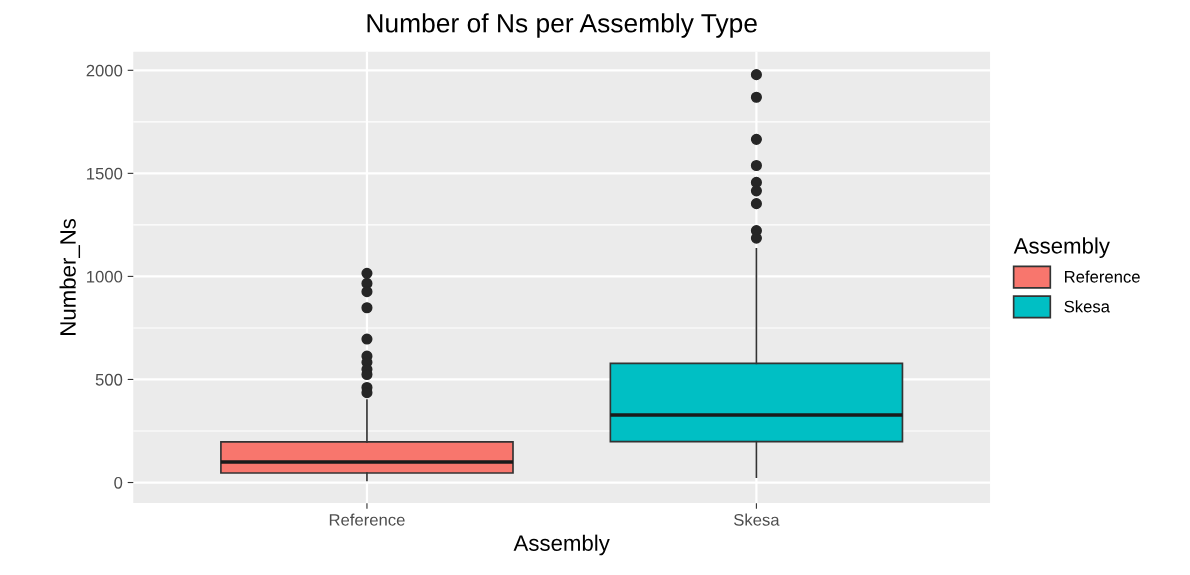 Image resolution: width=1190 pixels, height=575 pixels. I want to click on y-axis-title: Number_Ns, so click(70, 276).